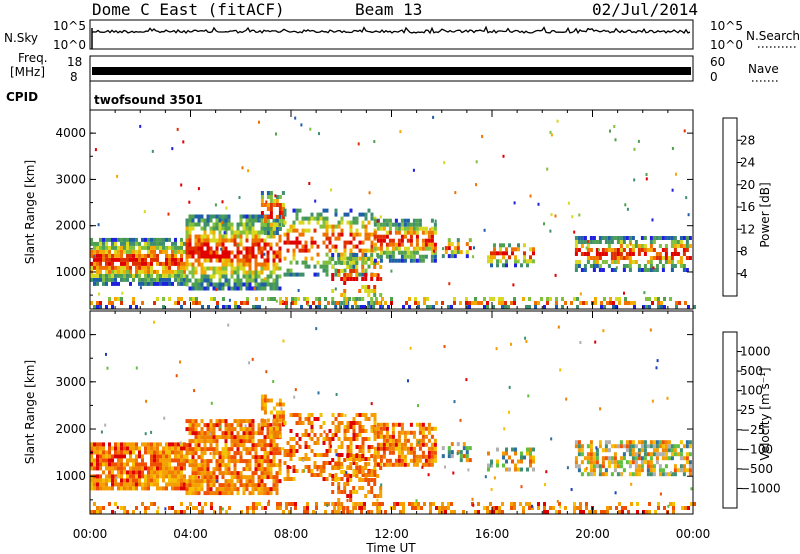 The image size is (800, 554). What do you see at coordinates (148, 100) in the screenshot?
I see `cpid-value: twofsound 3501` at bounding box center [148, 100].